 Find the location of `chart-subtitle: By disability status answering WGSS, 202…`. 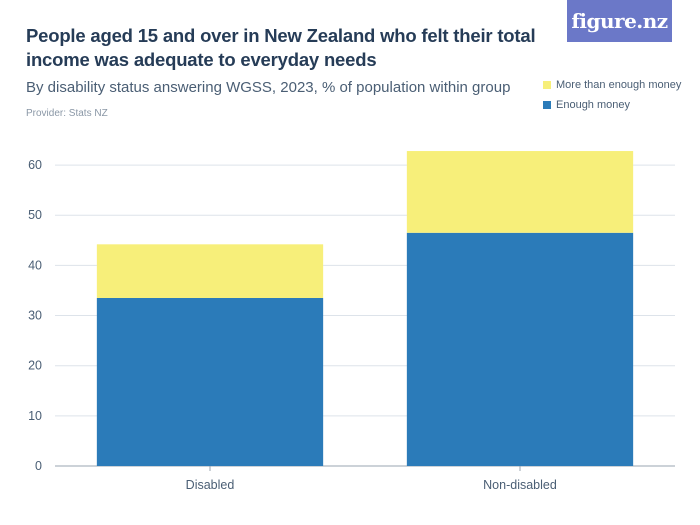

chart-subtitle: By disability status answering WGSS, 202… is located at coordinates (268, 87).